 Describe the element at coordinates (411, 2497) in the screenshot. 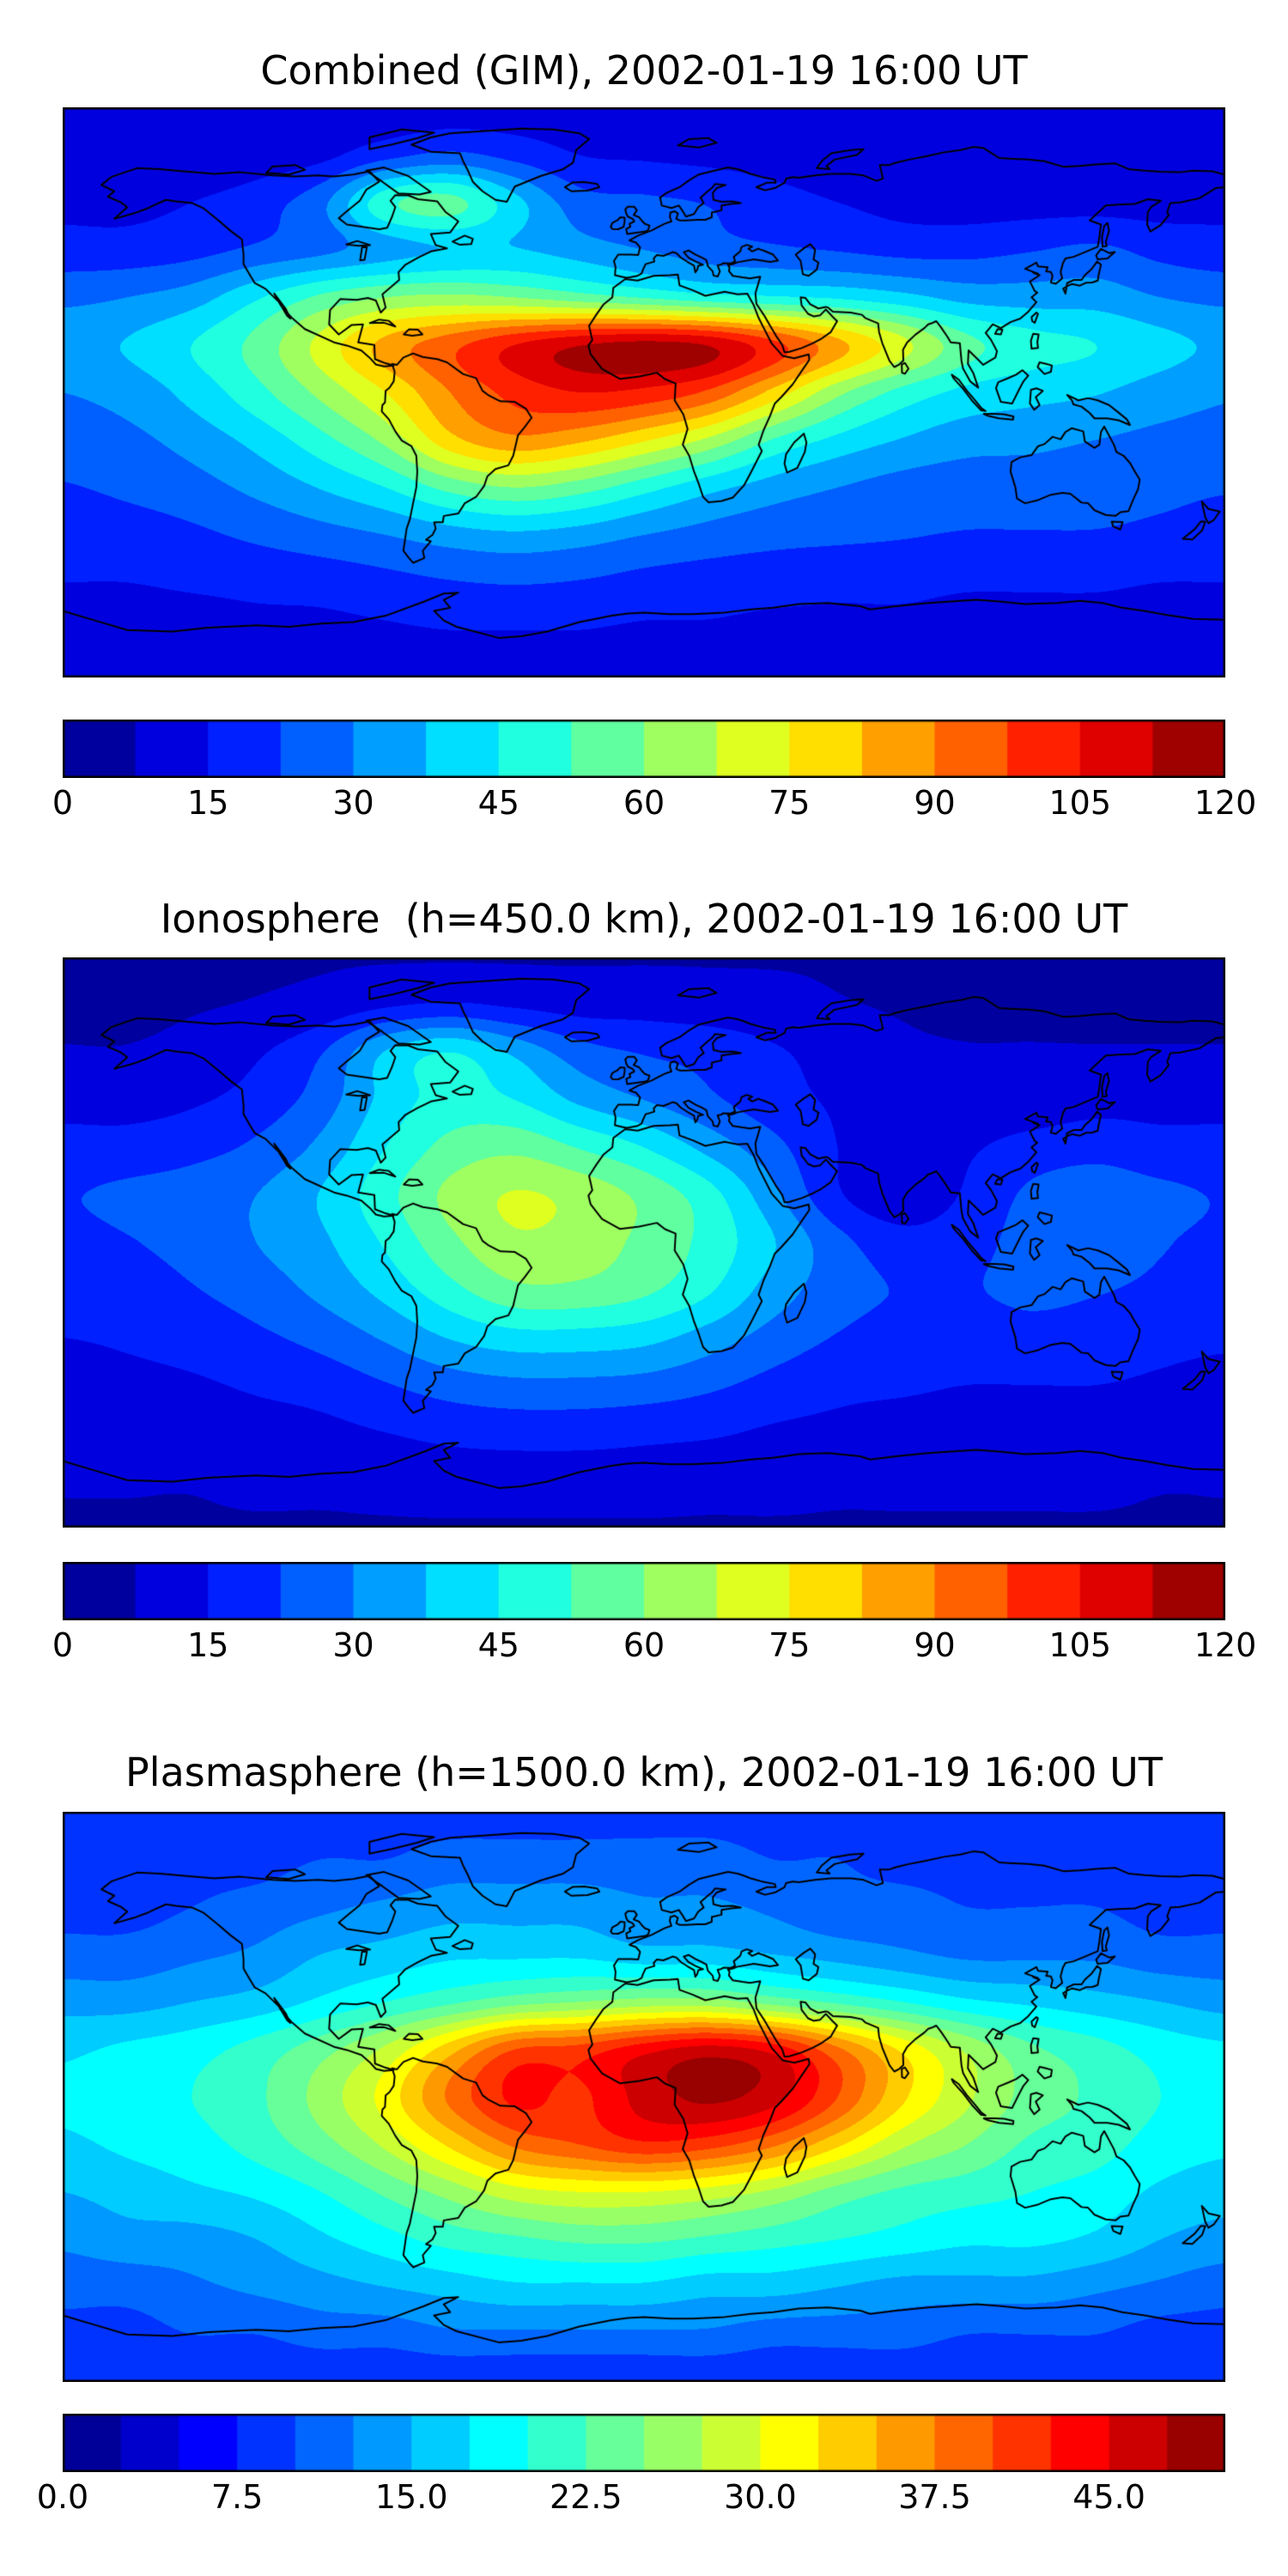

I see `colorbar-tick-label: 15.0` at that location.